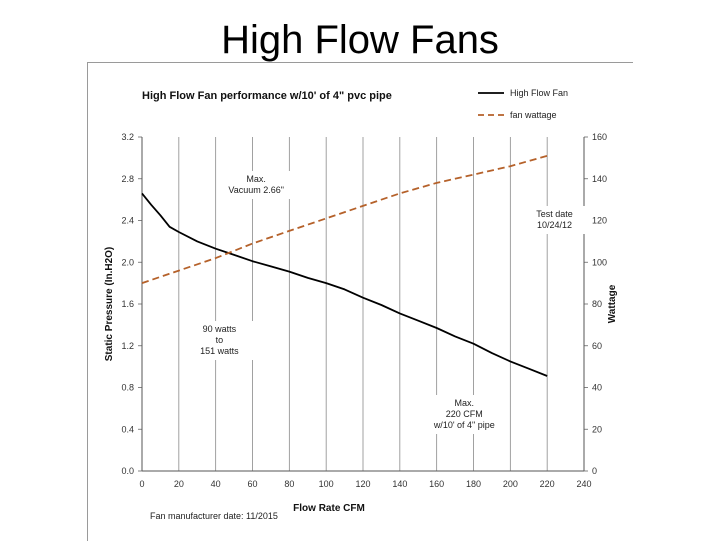 This screenshot has height=541, width=720. Describe the element at coordinates (510, 484) in the screenshot. I see `x-tick-label: 200` at that location.